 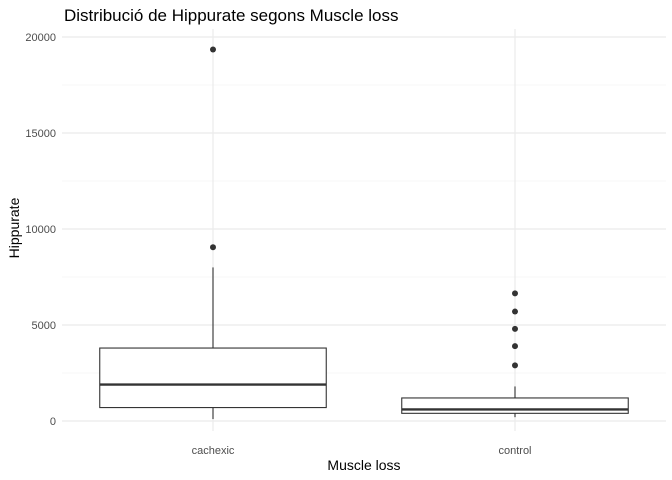 I want to click on box-control, so click(x=515, y=354).